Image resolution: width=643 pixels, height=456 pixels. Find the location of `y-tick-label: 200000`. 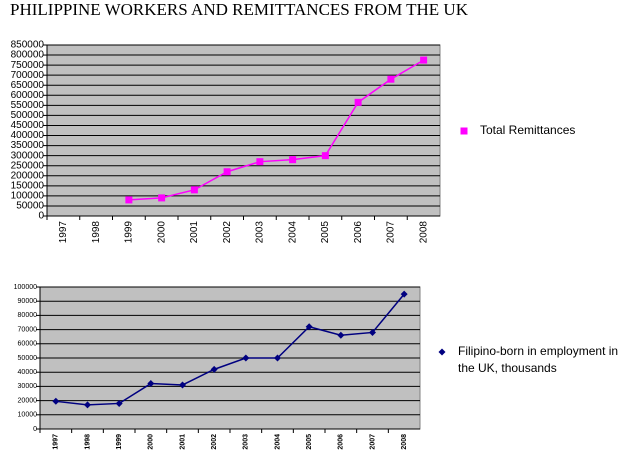

y-tick-label: 200000 is located at coordinates (28, 175).